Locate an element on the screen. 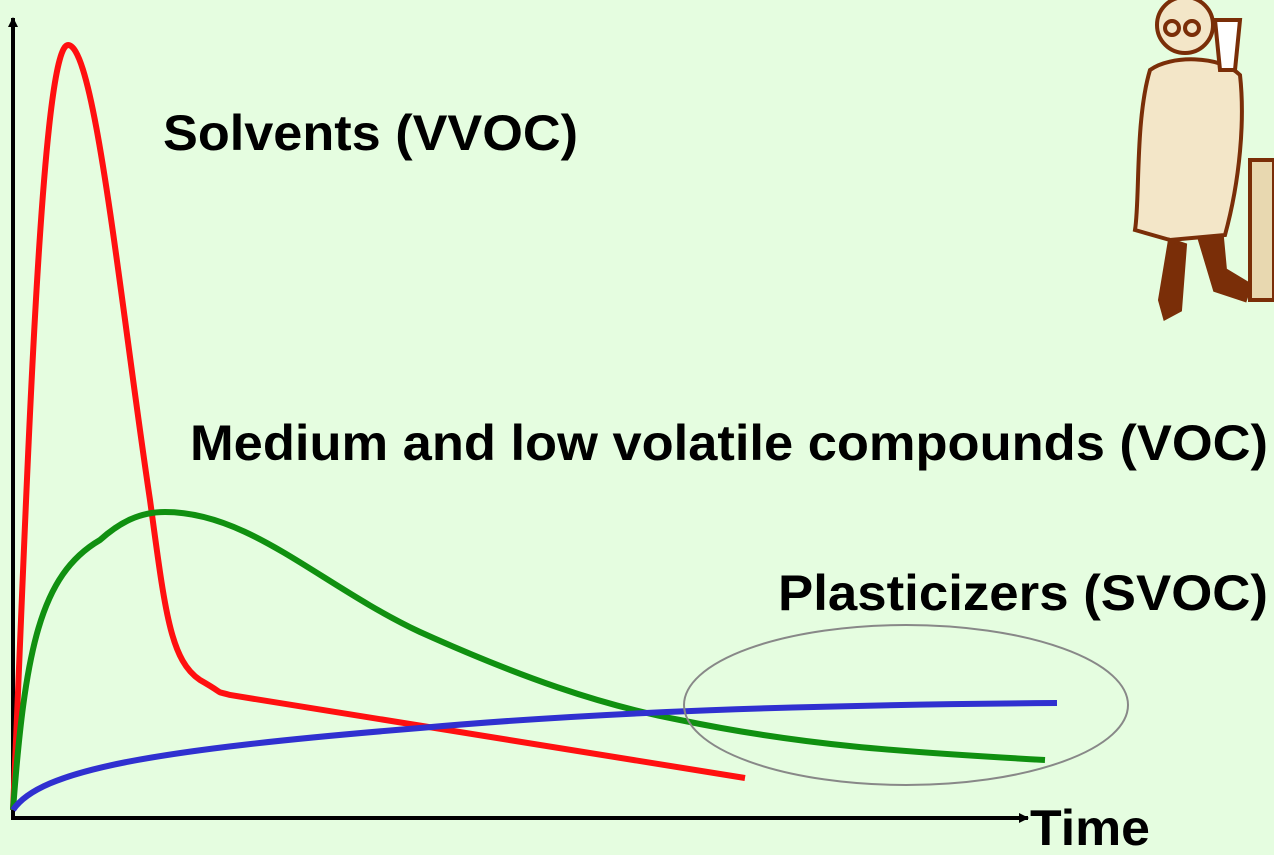 The width and height of the screenshot is (1274, 855). x-axis-label: Time is located at coordinates (1090, 827).